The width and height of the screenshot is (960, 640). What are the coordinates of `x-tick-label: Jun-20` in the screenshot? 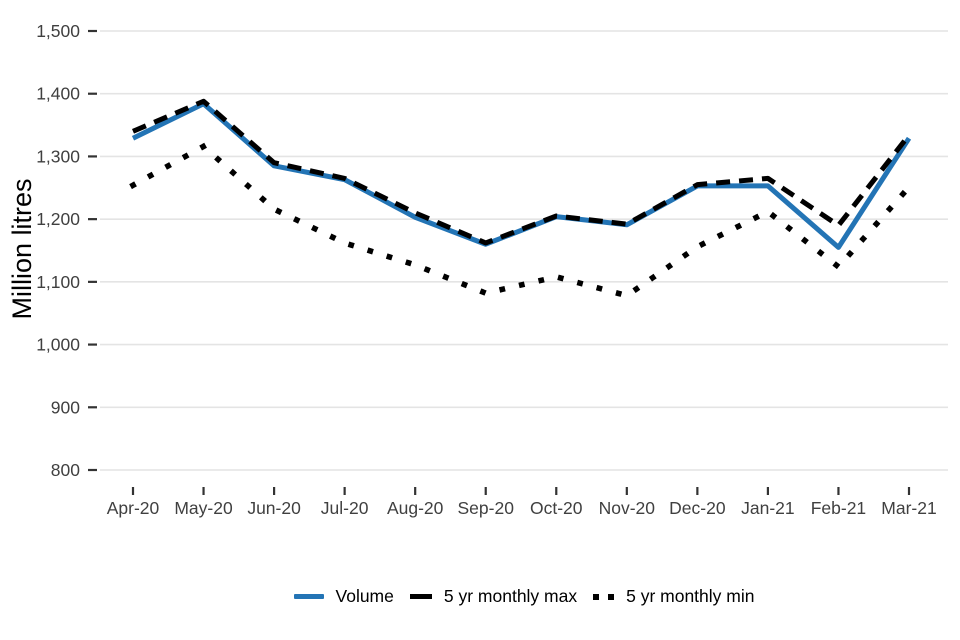 It's located at (274, 508).